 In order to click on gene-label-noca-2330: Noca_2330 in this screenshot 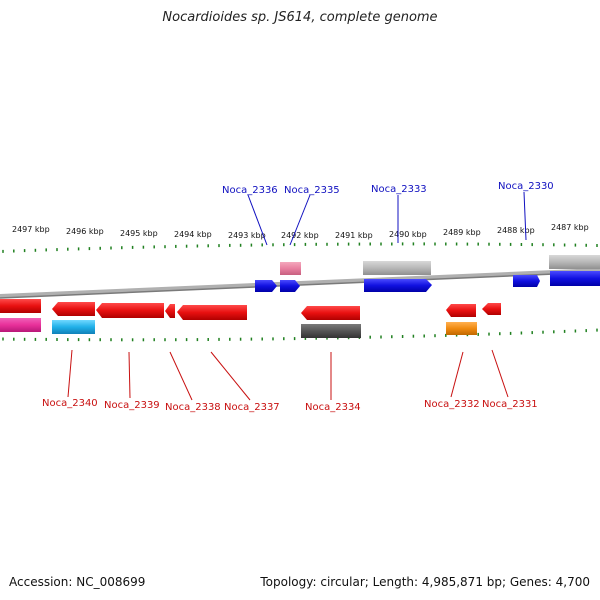, I will do `click(526, 186)`.